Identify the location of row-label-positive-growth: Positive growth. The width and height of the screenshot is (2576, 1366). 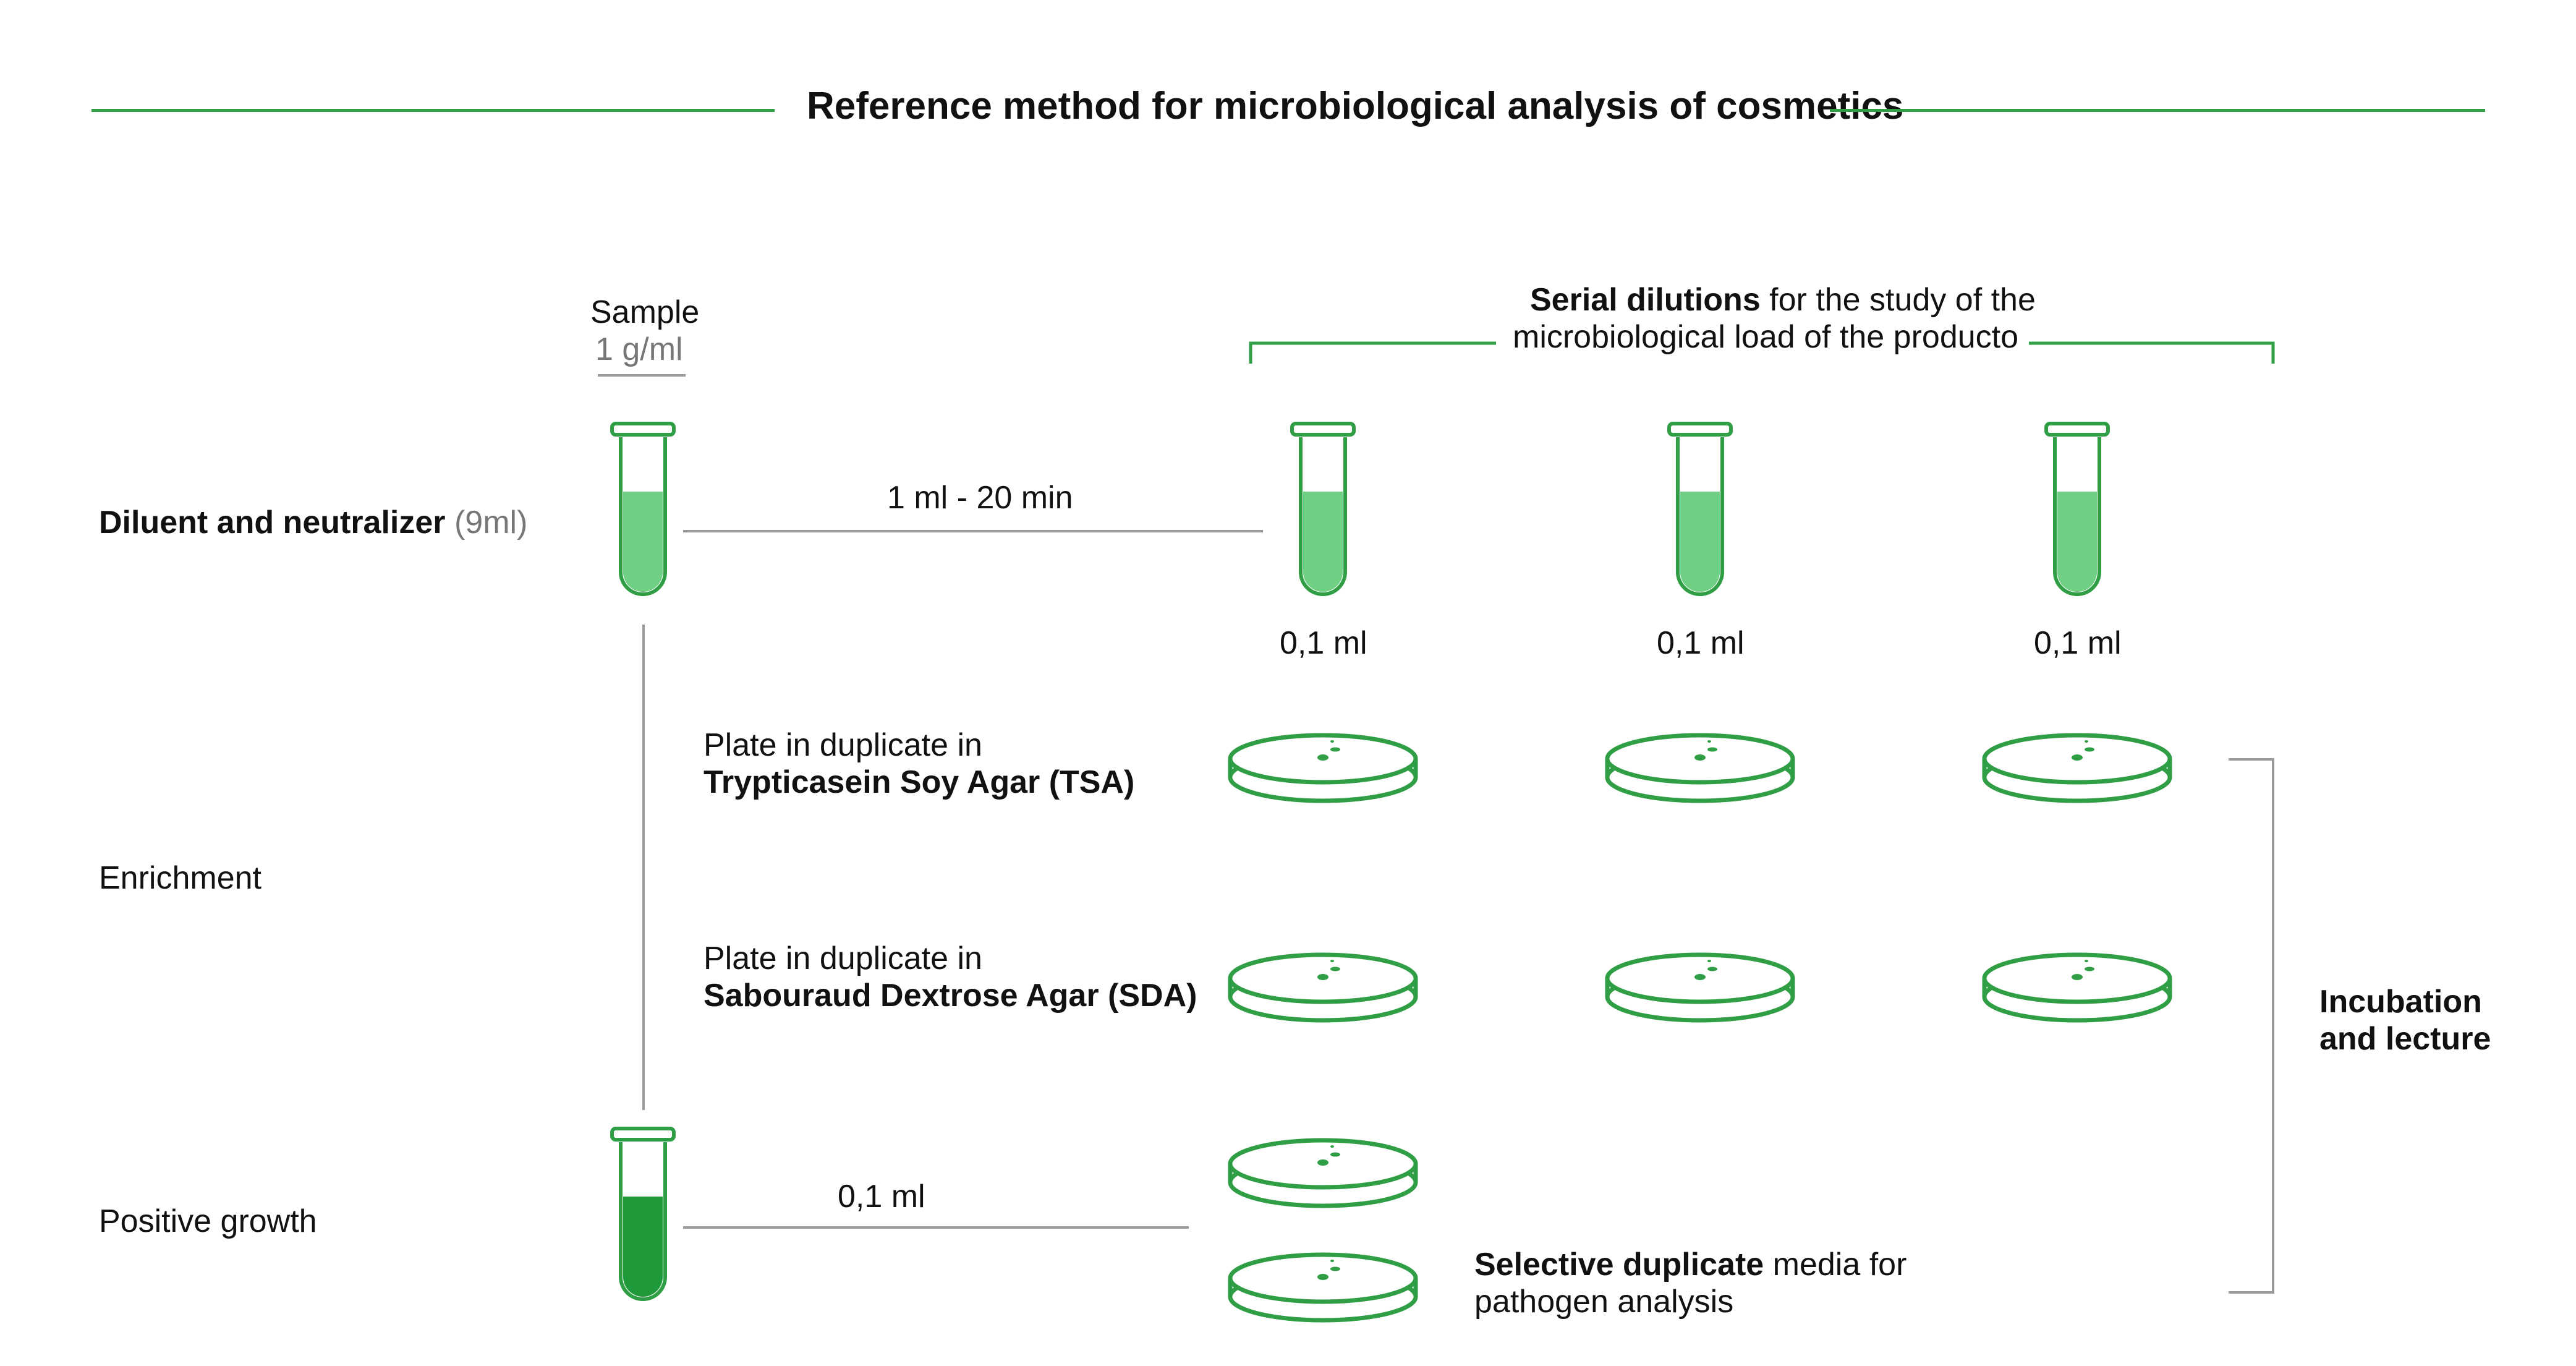
(208, 1221).